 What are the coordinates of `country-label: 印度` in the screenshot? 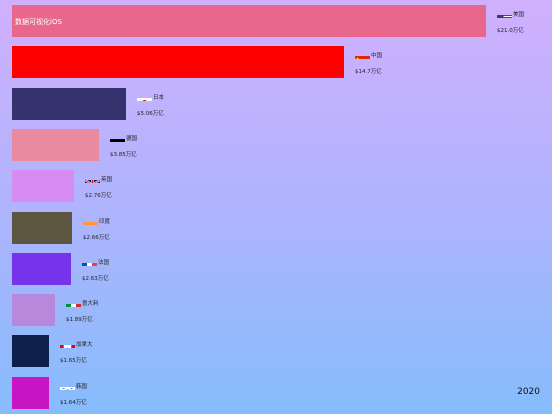 It's located at (105, 222).